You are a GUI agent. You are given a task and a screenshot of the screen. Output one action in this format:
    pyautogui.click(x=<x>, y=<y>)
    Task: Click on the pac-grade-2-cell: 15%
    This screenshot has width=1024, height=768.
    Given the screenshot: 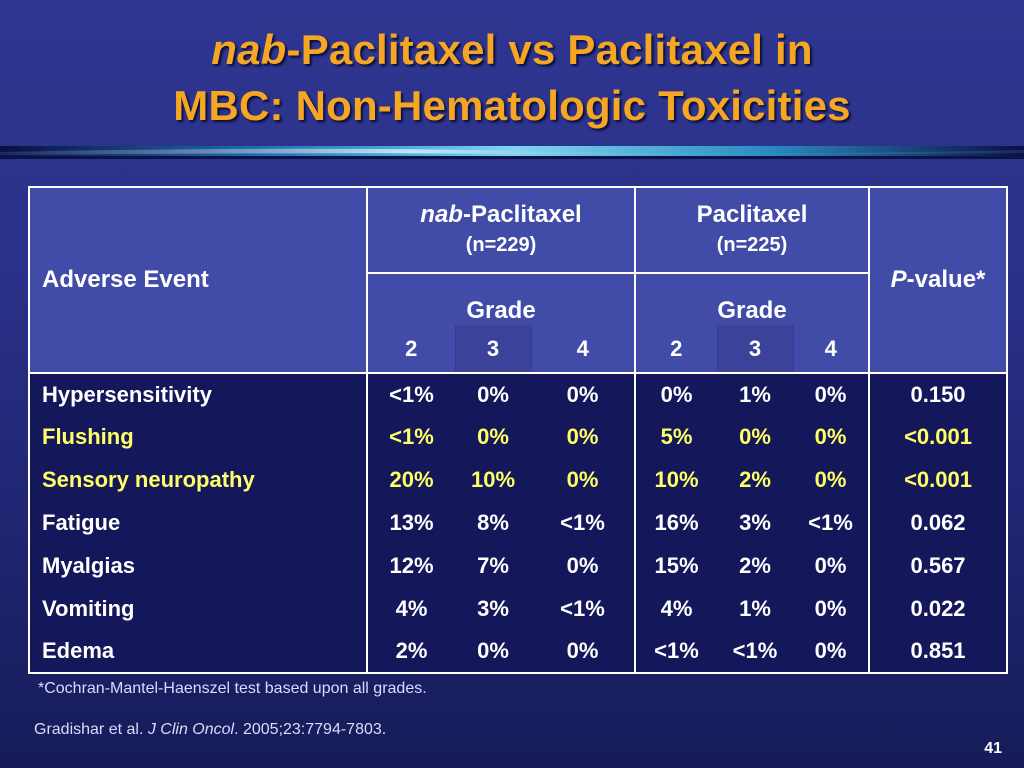 What is the action you would take?
    pyautogui.click(x=676, y=565)
    